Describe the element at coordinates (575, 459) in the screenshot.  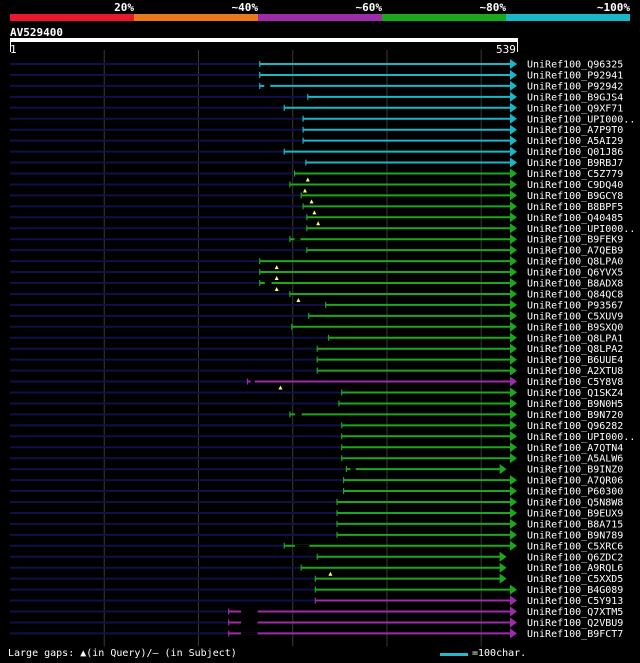
I see `hit-label: UniRef100_A5ALW6` at that location.